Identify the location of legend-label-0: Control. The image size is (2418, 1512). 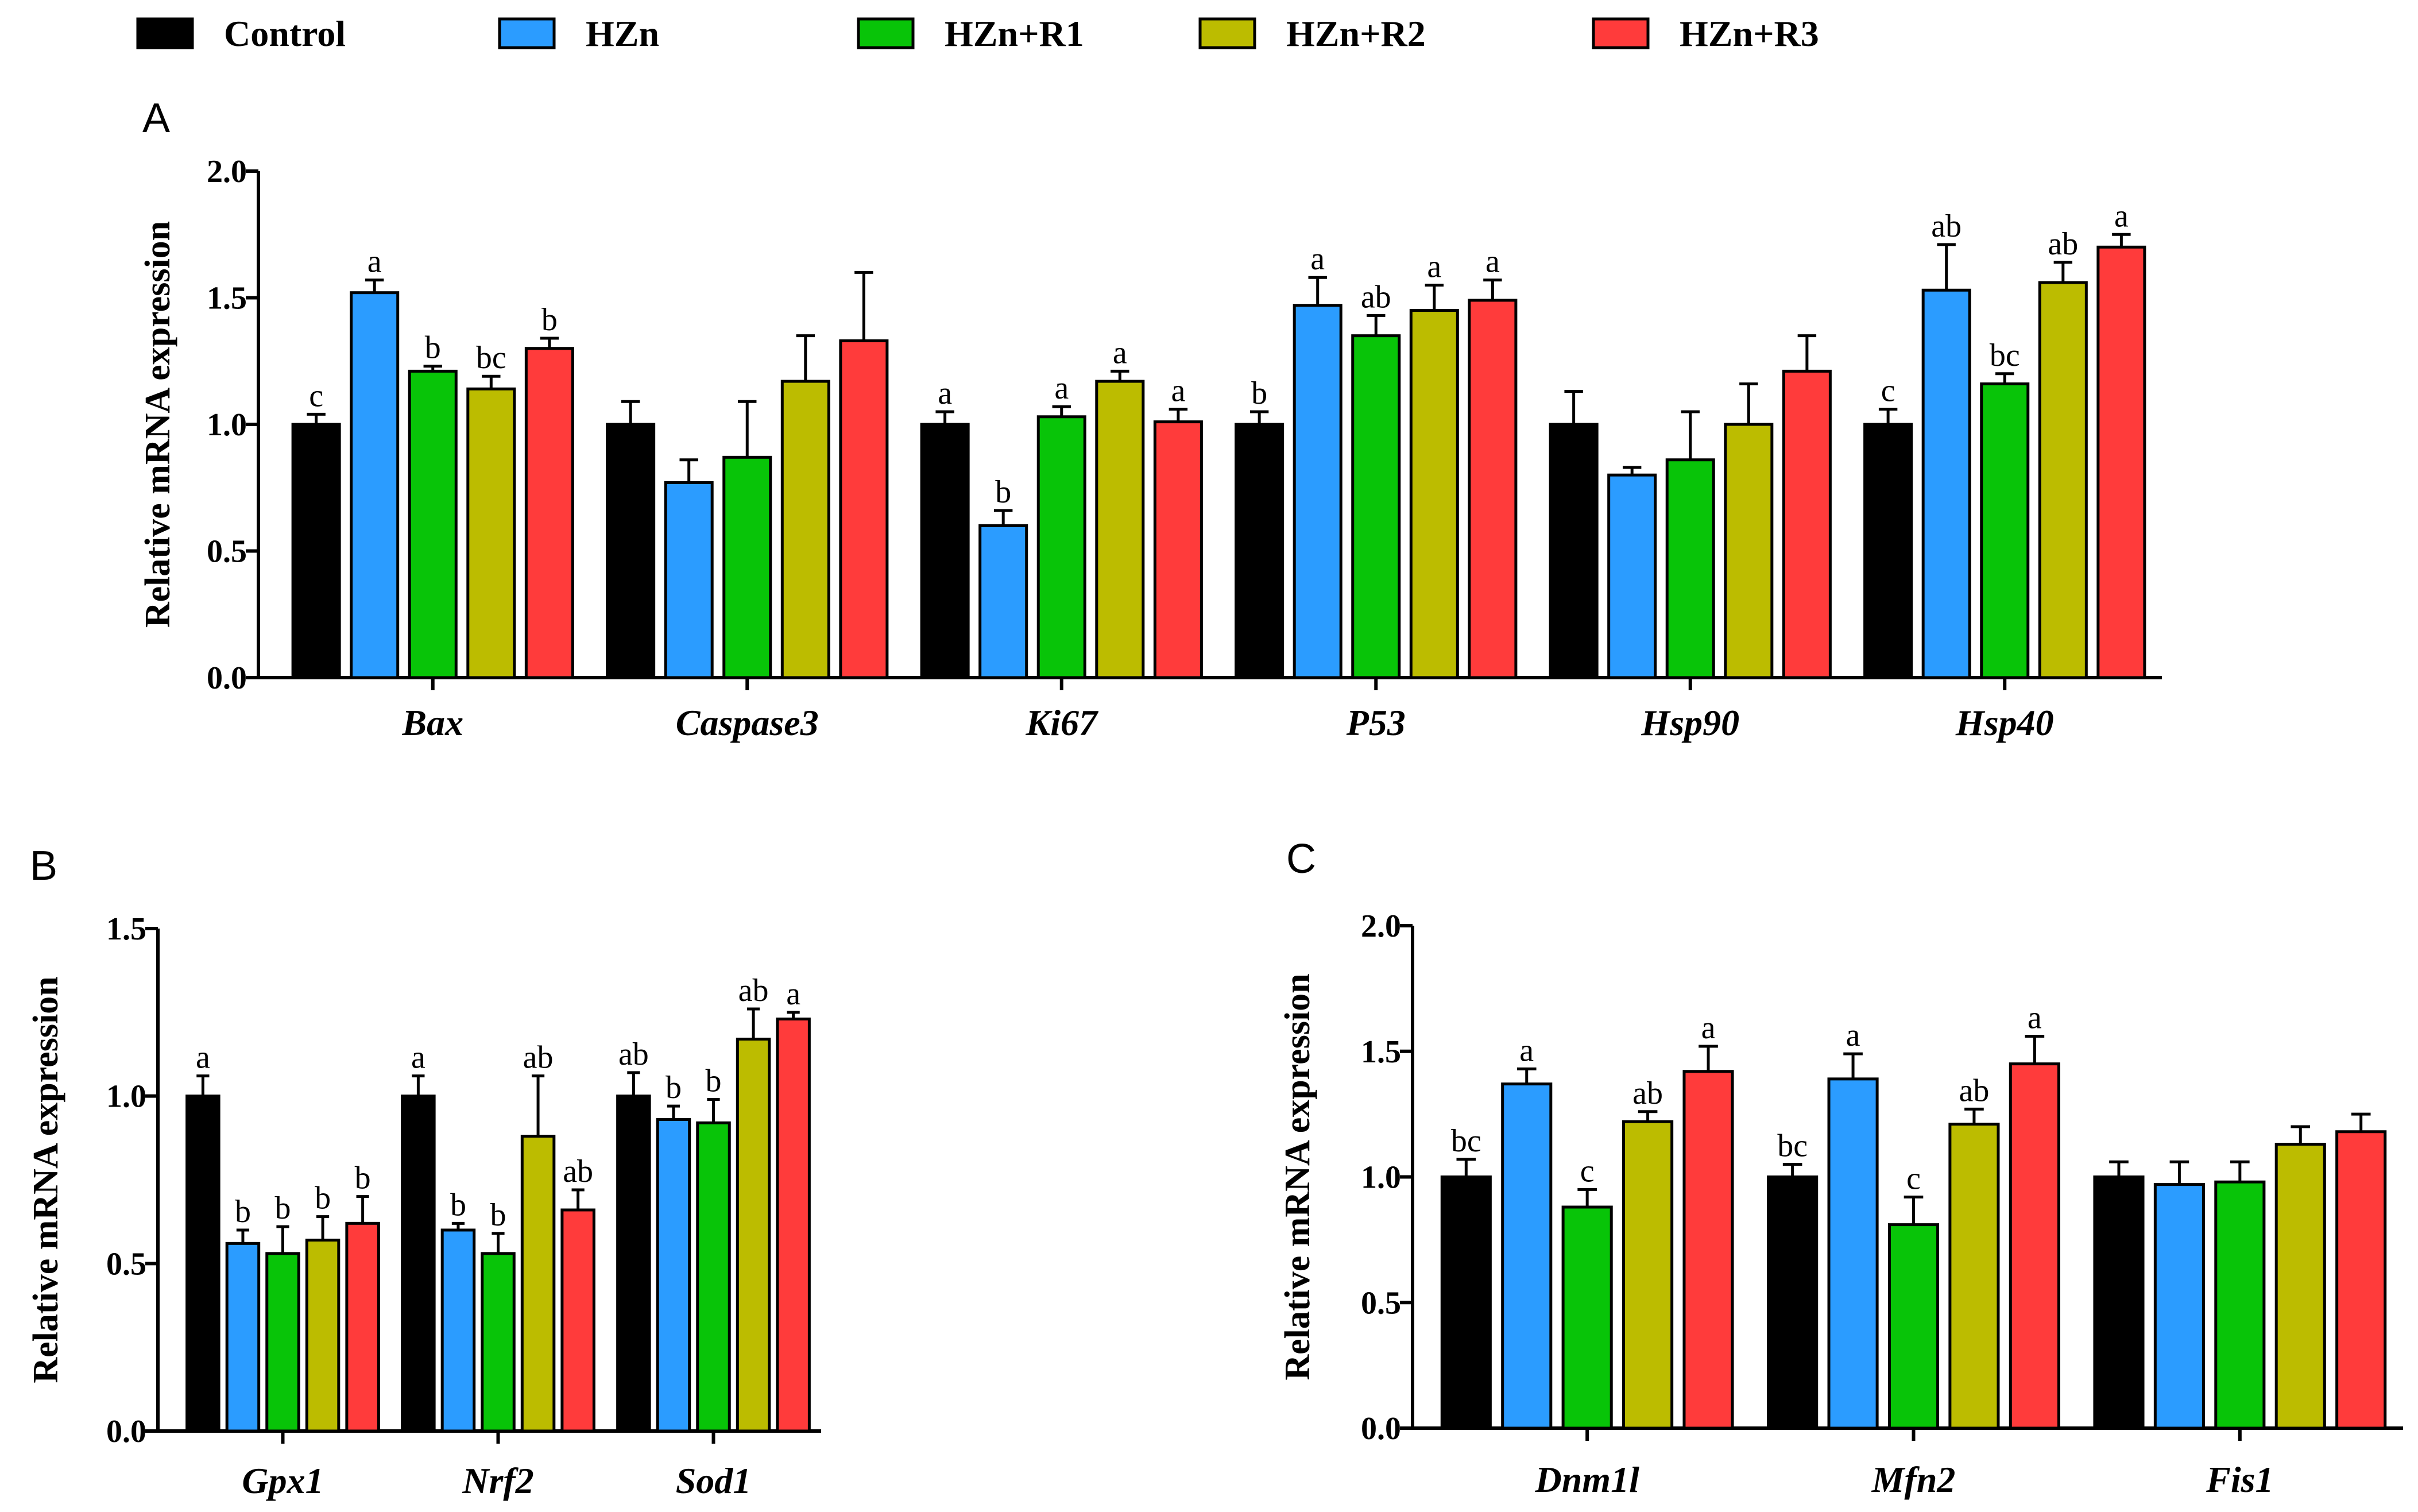
(285, 33).